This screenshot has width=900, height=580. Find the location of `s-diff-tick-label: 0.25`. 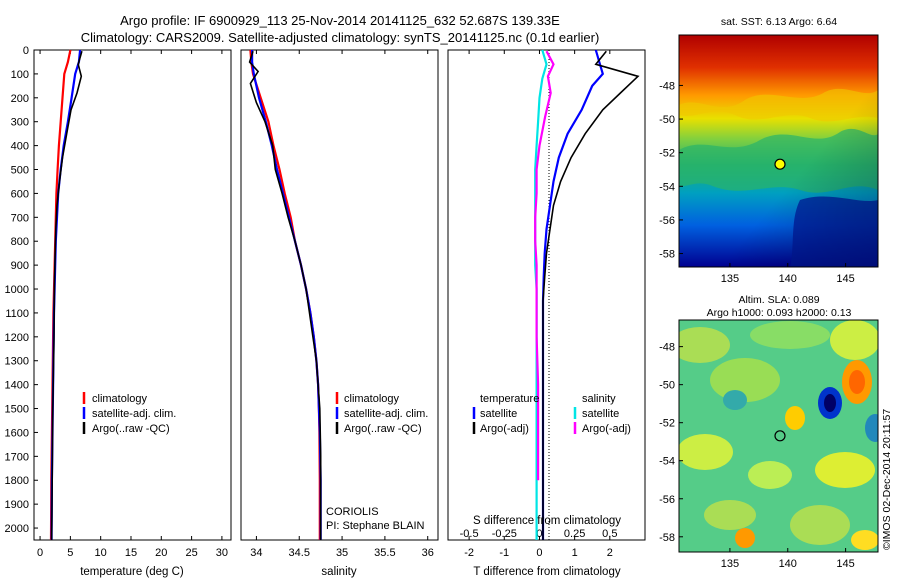

s-diff-tick-label: 0.25 is located at coordinates (574, 534).